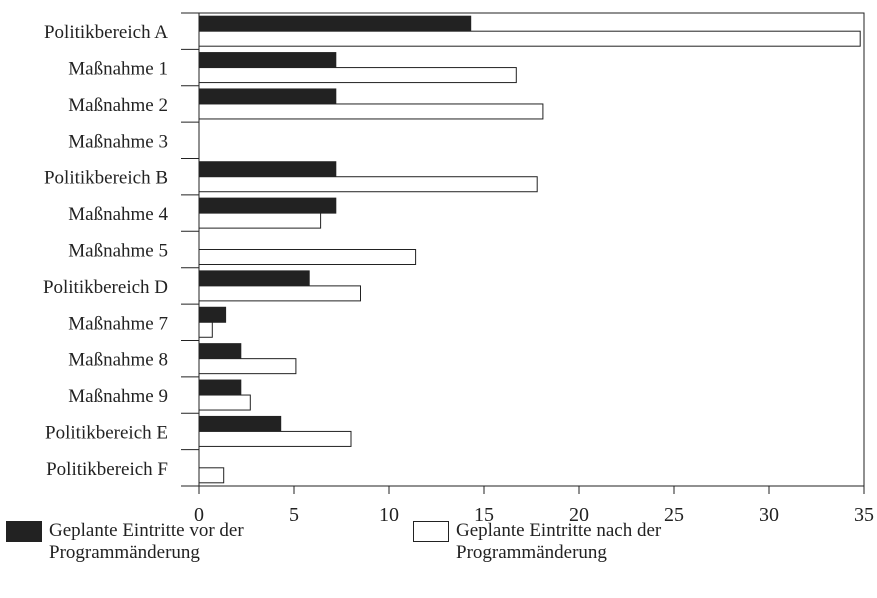  I want to click on category-label: Maßnahme 8, so click(118, 360).